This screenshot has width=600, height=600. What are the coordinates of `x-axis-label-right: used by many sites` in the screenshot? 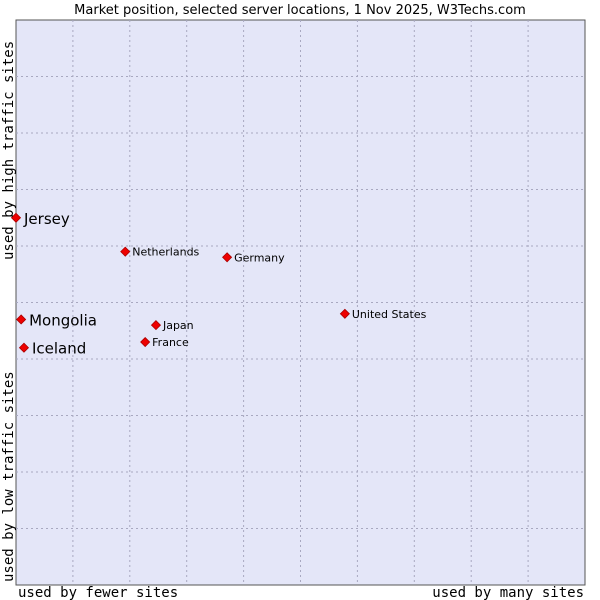 It's located at (508, 592).